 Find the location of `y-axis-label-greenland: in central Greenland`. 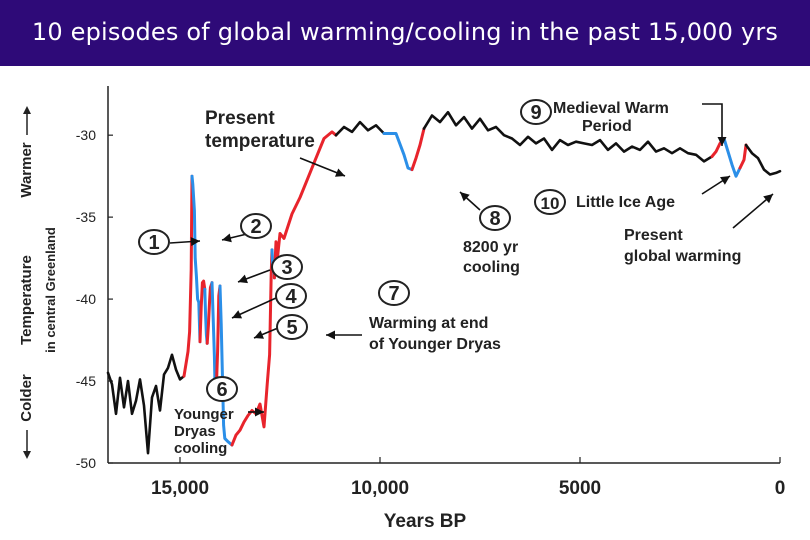

y-axis-label-greenland: in central Greenland is located at coordinates (50, 290).